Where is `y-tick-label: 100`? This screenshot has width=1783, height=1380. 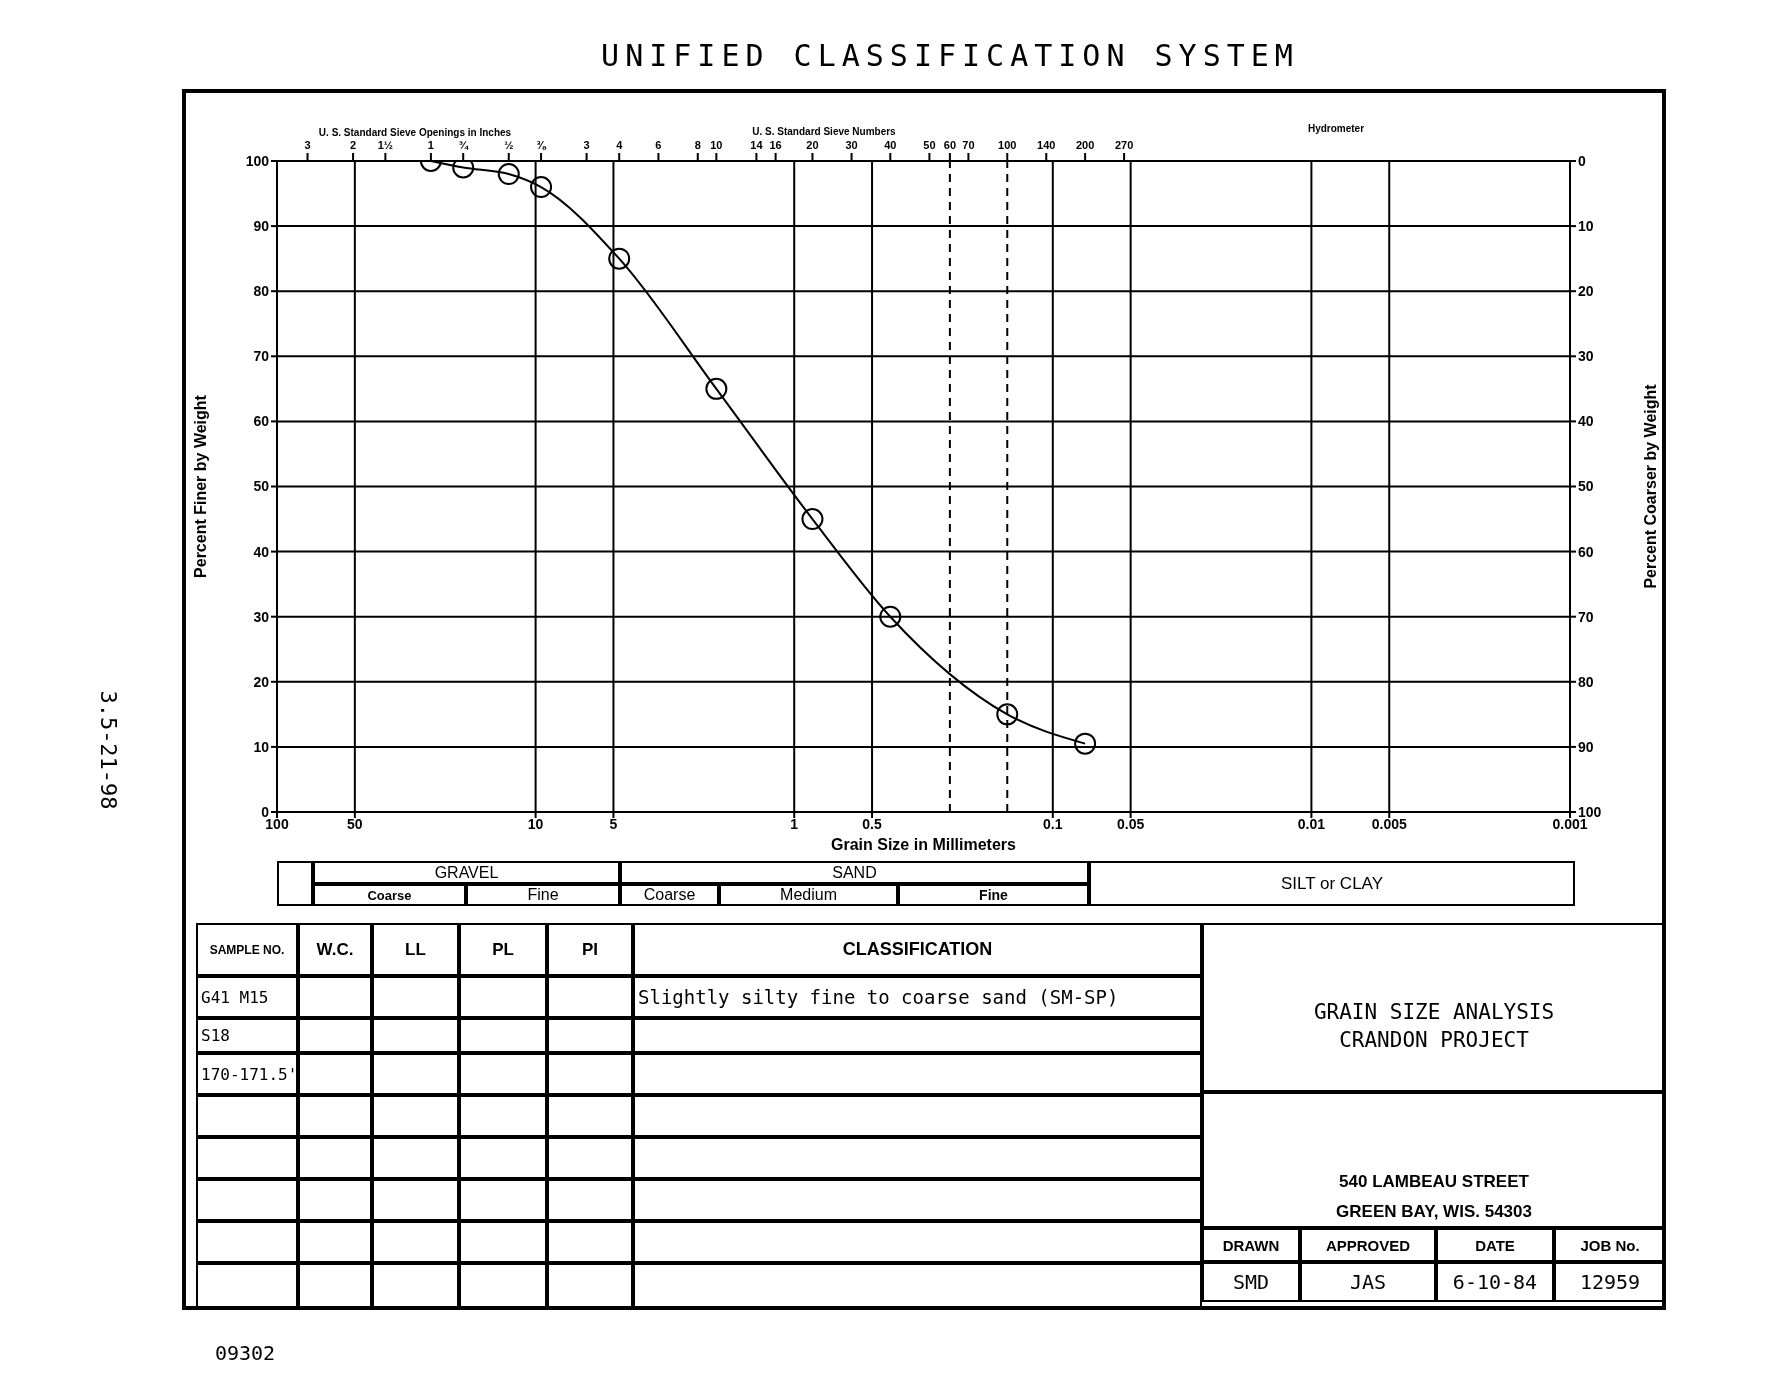 y-tick-label: 100 is located at coordinates (257, 160).